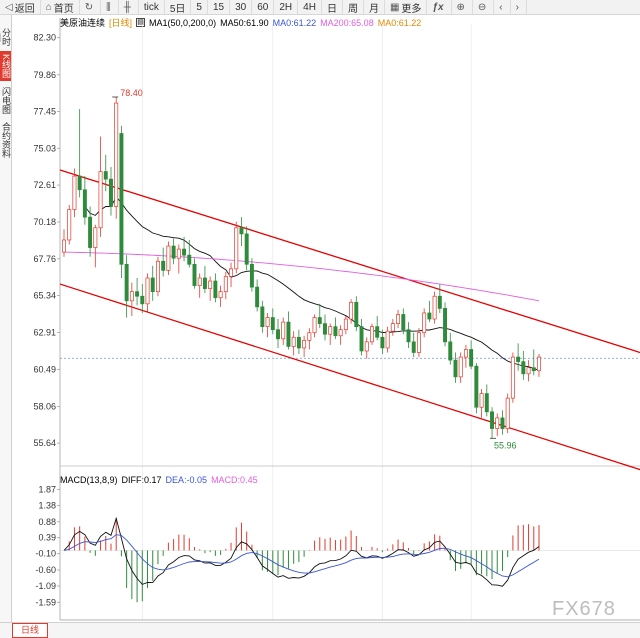 The height and width of the screenshot is (638, 640). I want to click on macd-value: MACD:0.45, so click(234, 480).